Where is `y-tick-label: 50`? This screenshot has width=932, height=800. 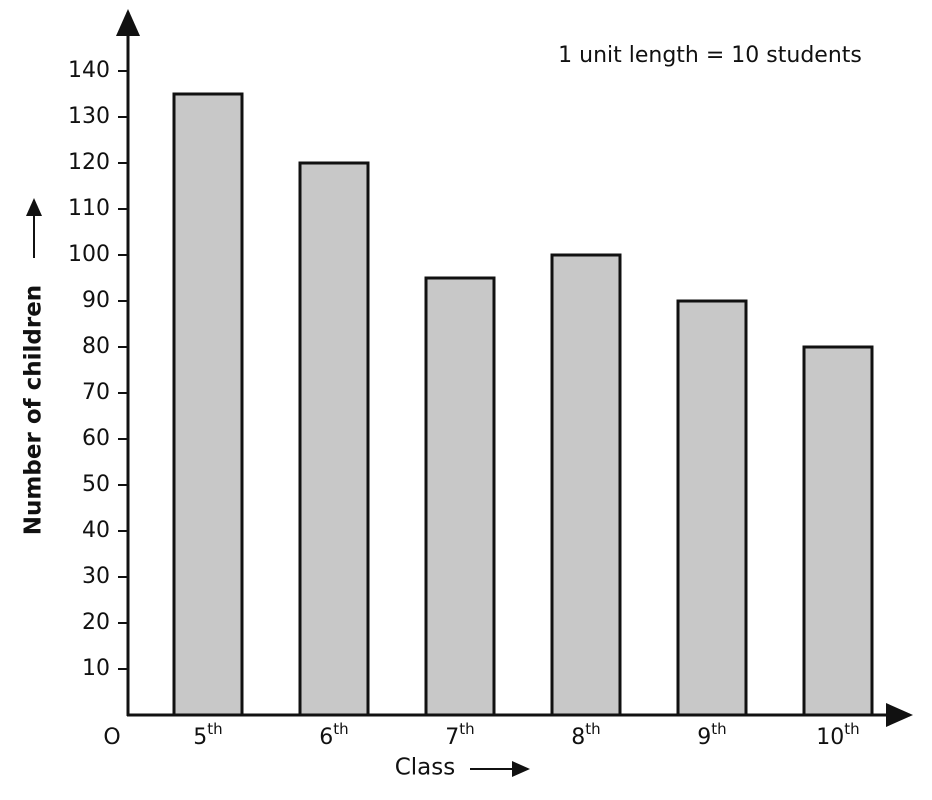 y-tick-label: 50 is located at coordinates (96, 484).